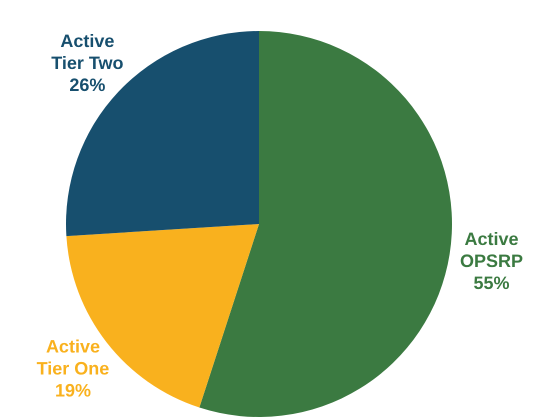  Describe the element at coordinates (72, 390) in the screenshot. I see `data-label: 19%` at that location.